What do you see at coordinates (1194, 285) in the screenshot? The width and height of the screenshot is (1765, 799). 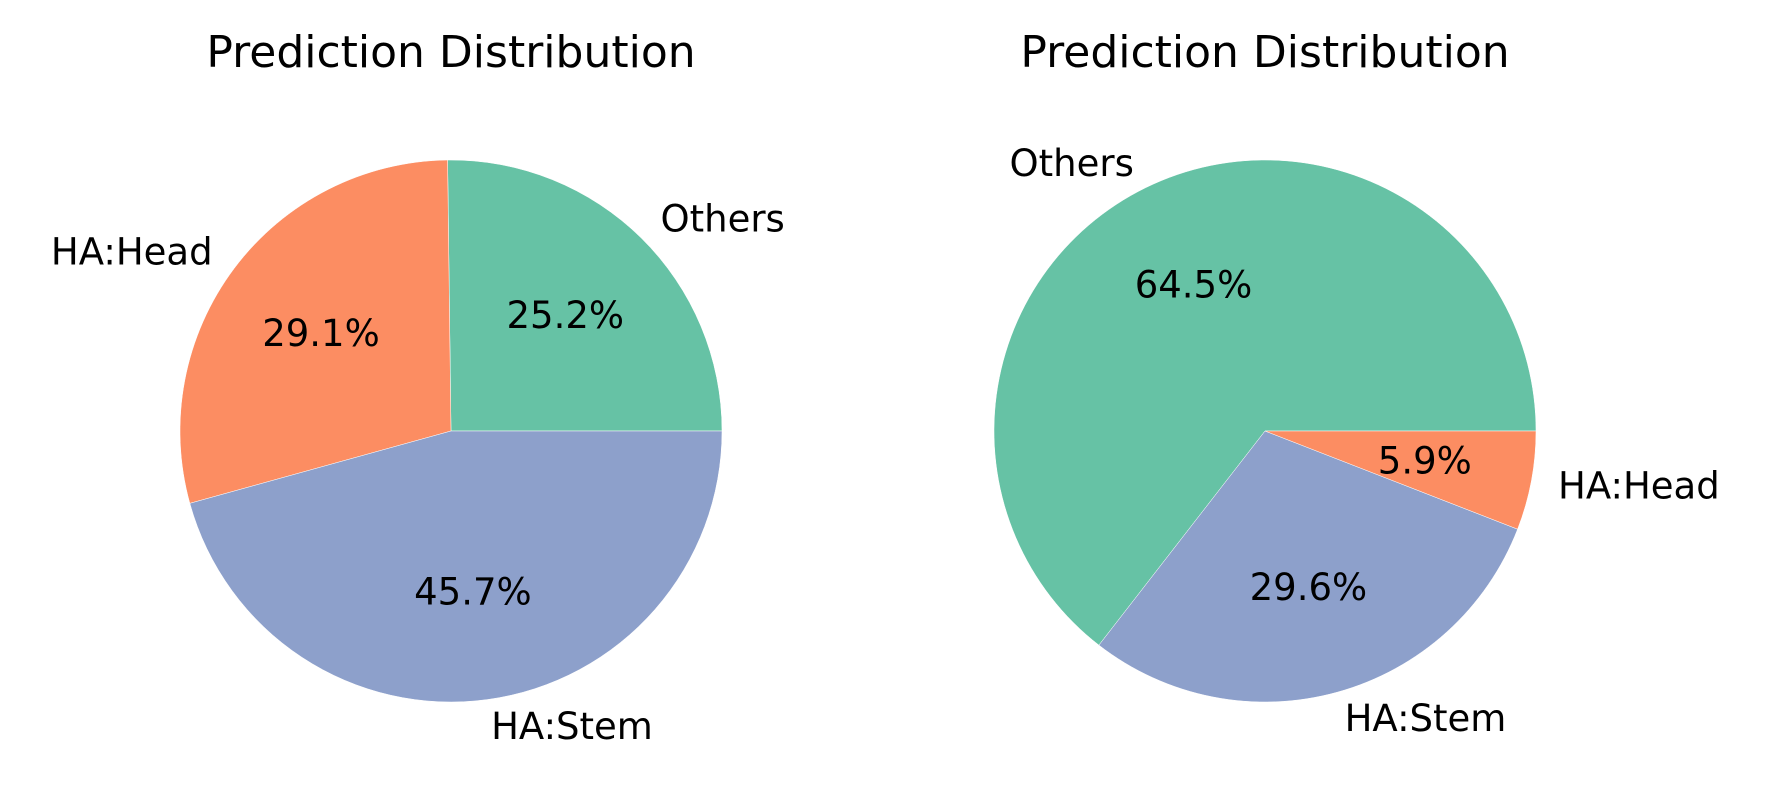 I see `slice-percent-label: 64.5%` at bounding box center [1194, 285].